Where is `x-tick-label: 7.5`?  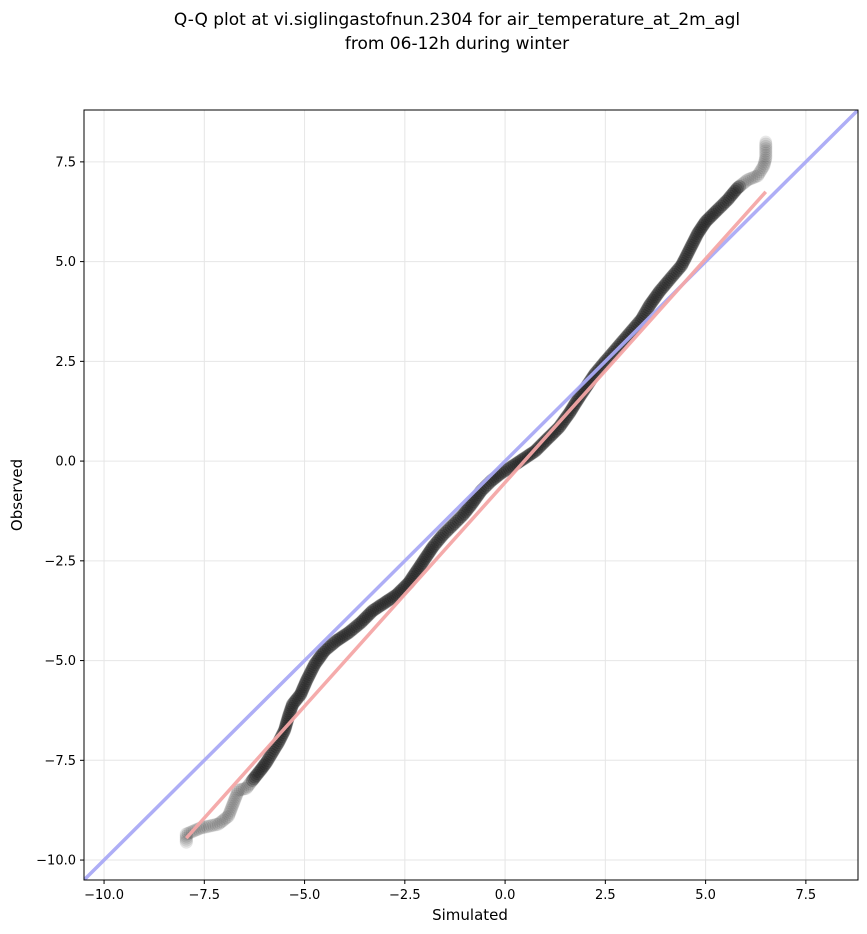
x-tick-label: 7.5 is located at coordinates (806, 895).